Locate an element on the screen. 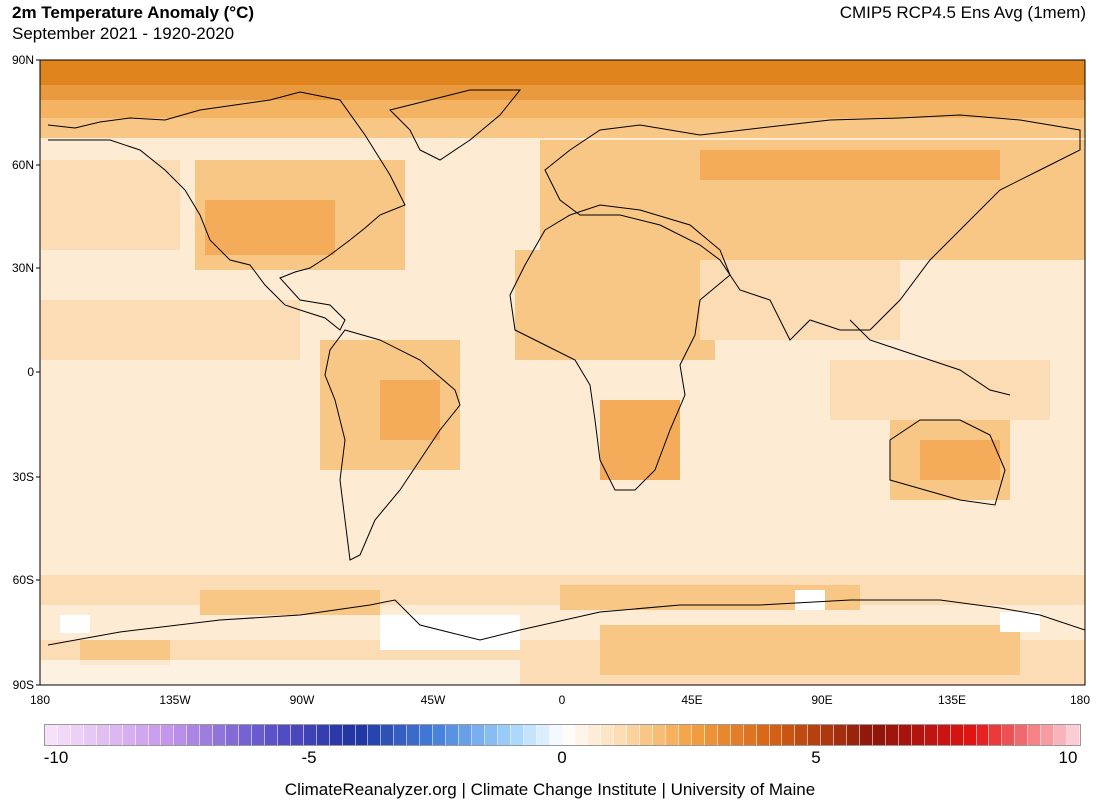  colorbar-tick: -10 is located at coordinates (56, 757).